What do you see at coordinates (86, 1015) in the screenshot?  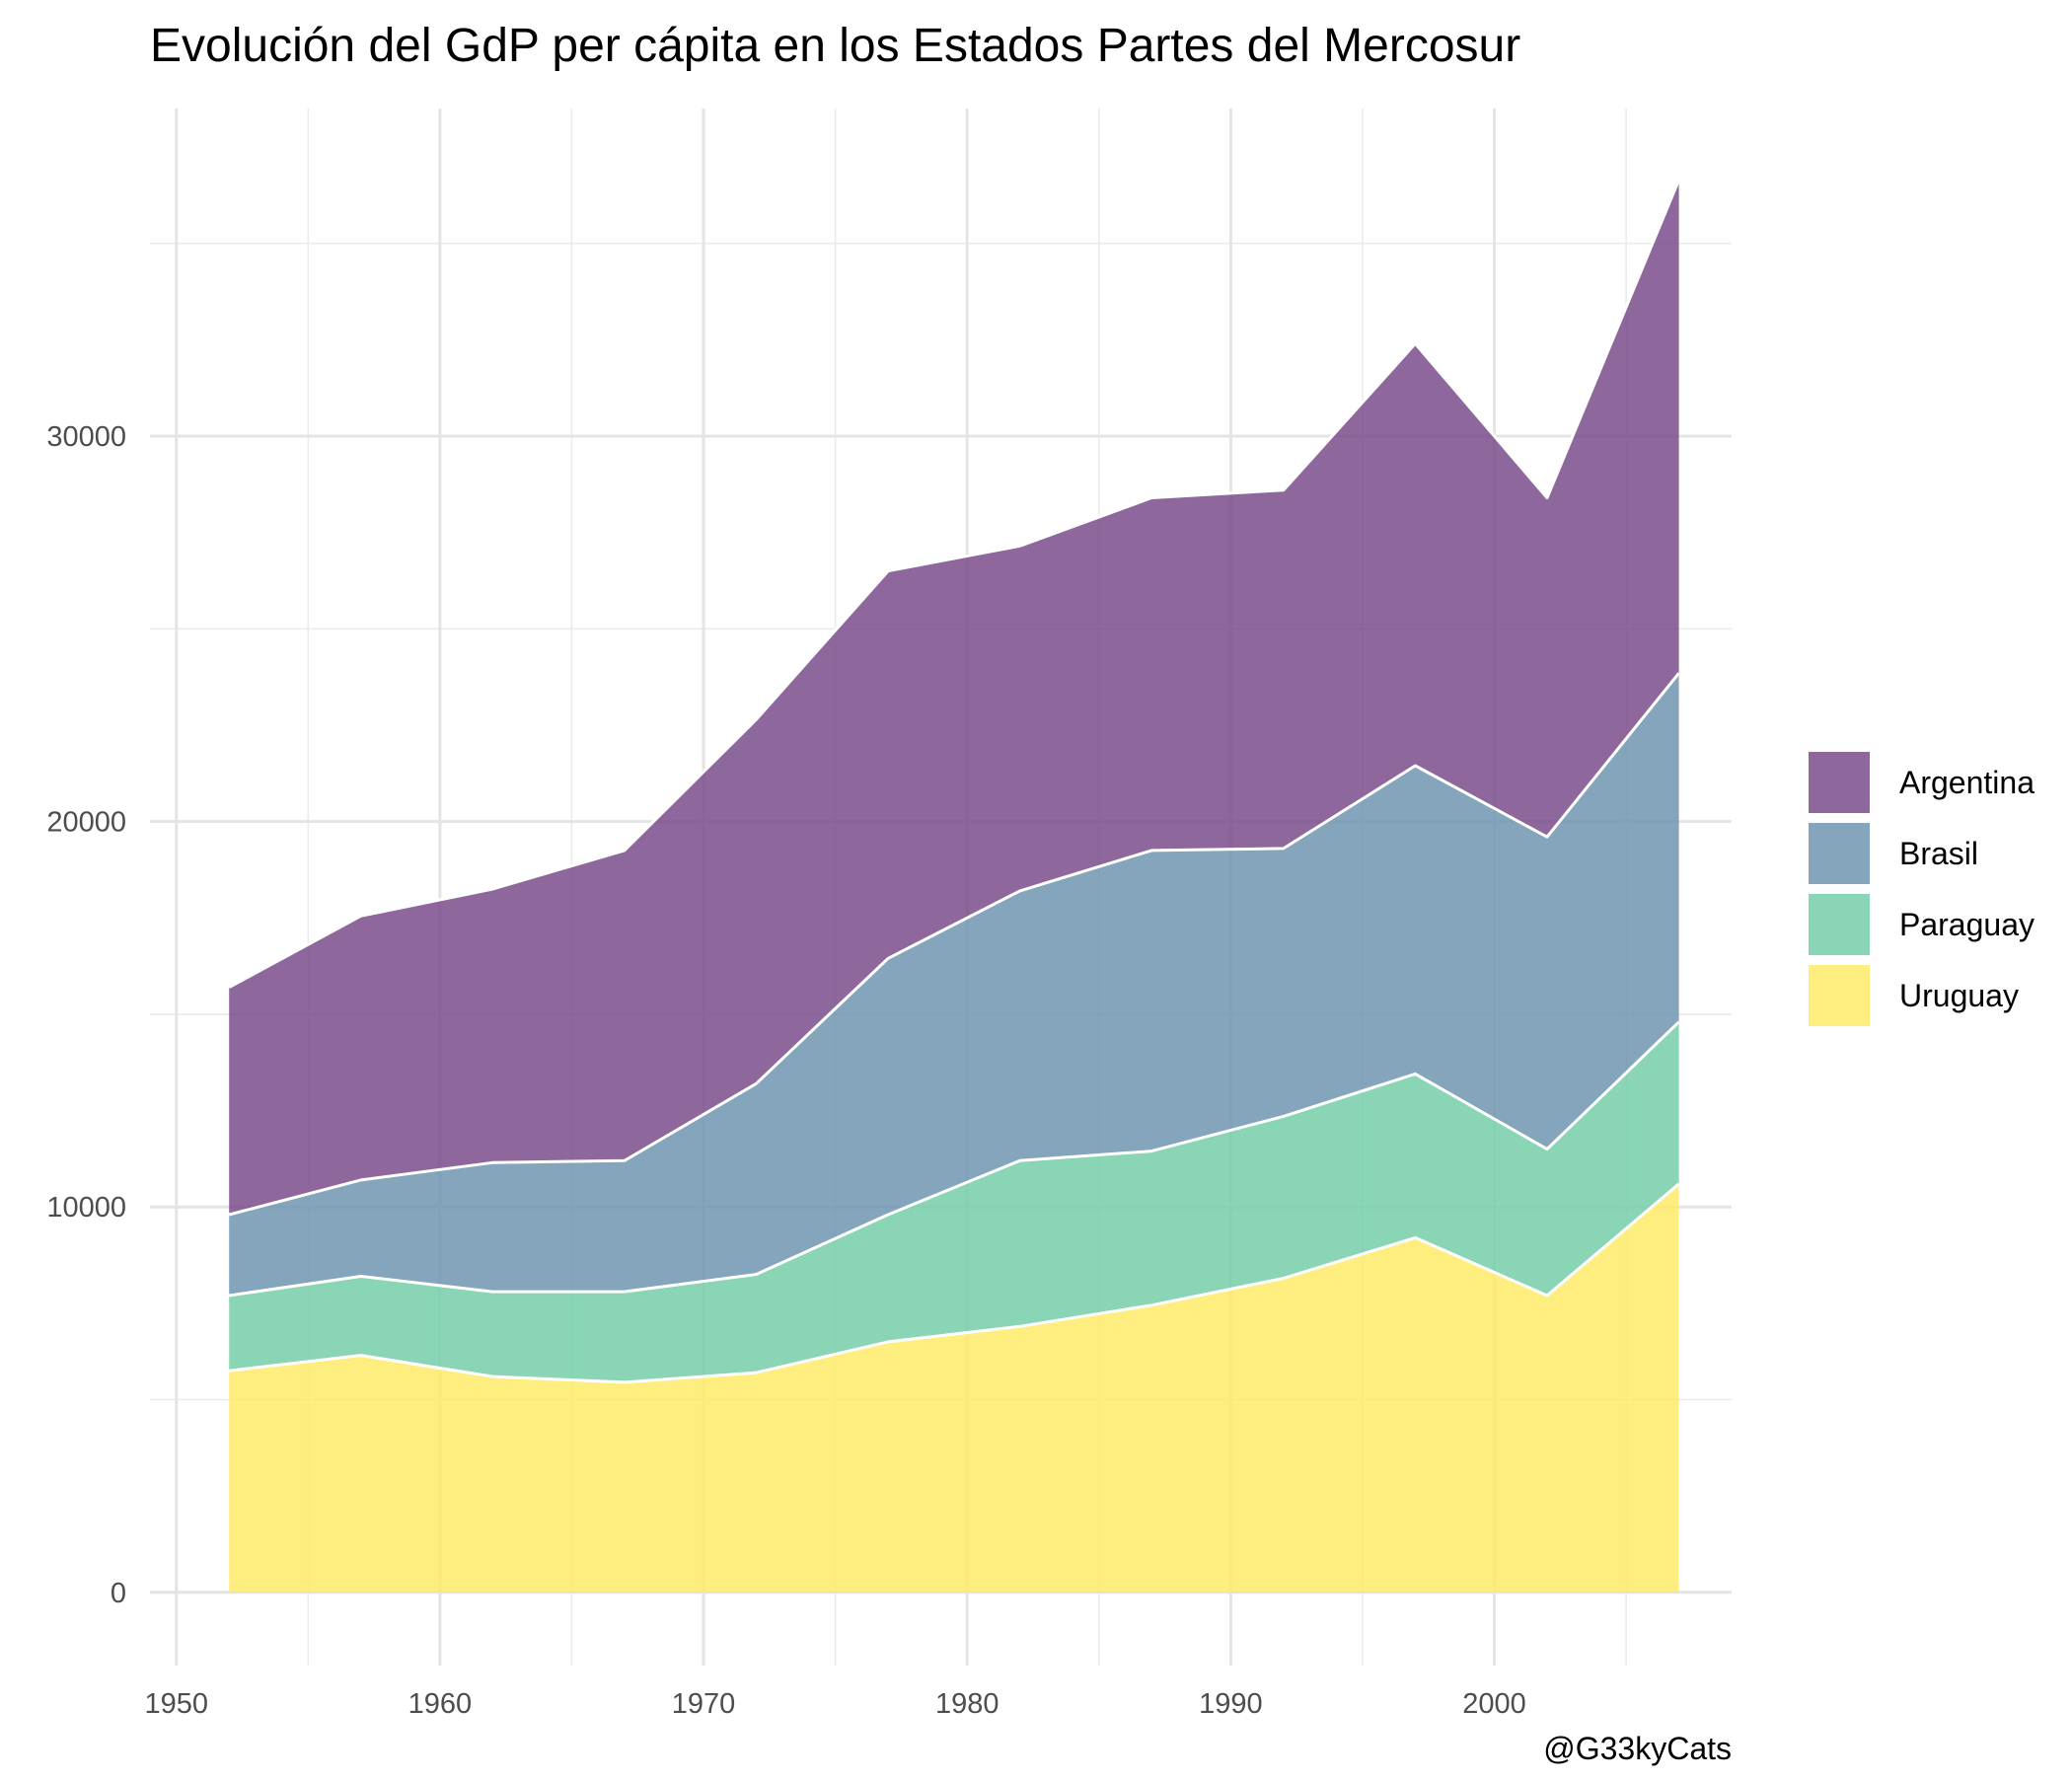 I see `y-axis-ticks: 0 10000 20000 30000` at bounding box center [86, 1015].